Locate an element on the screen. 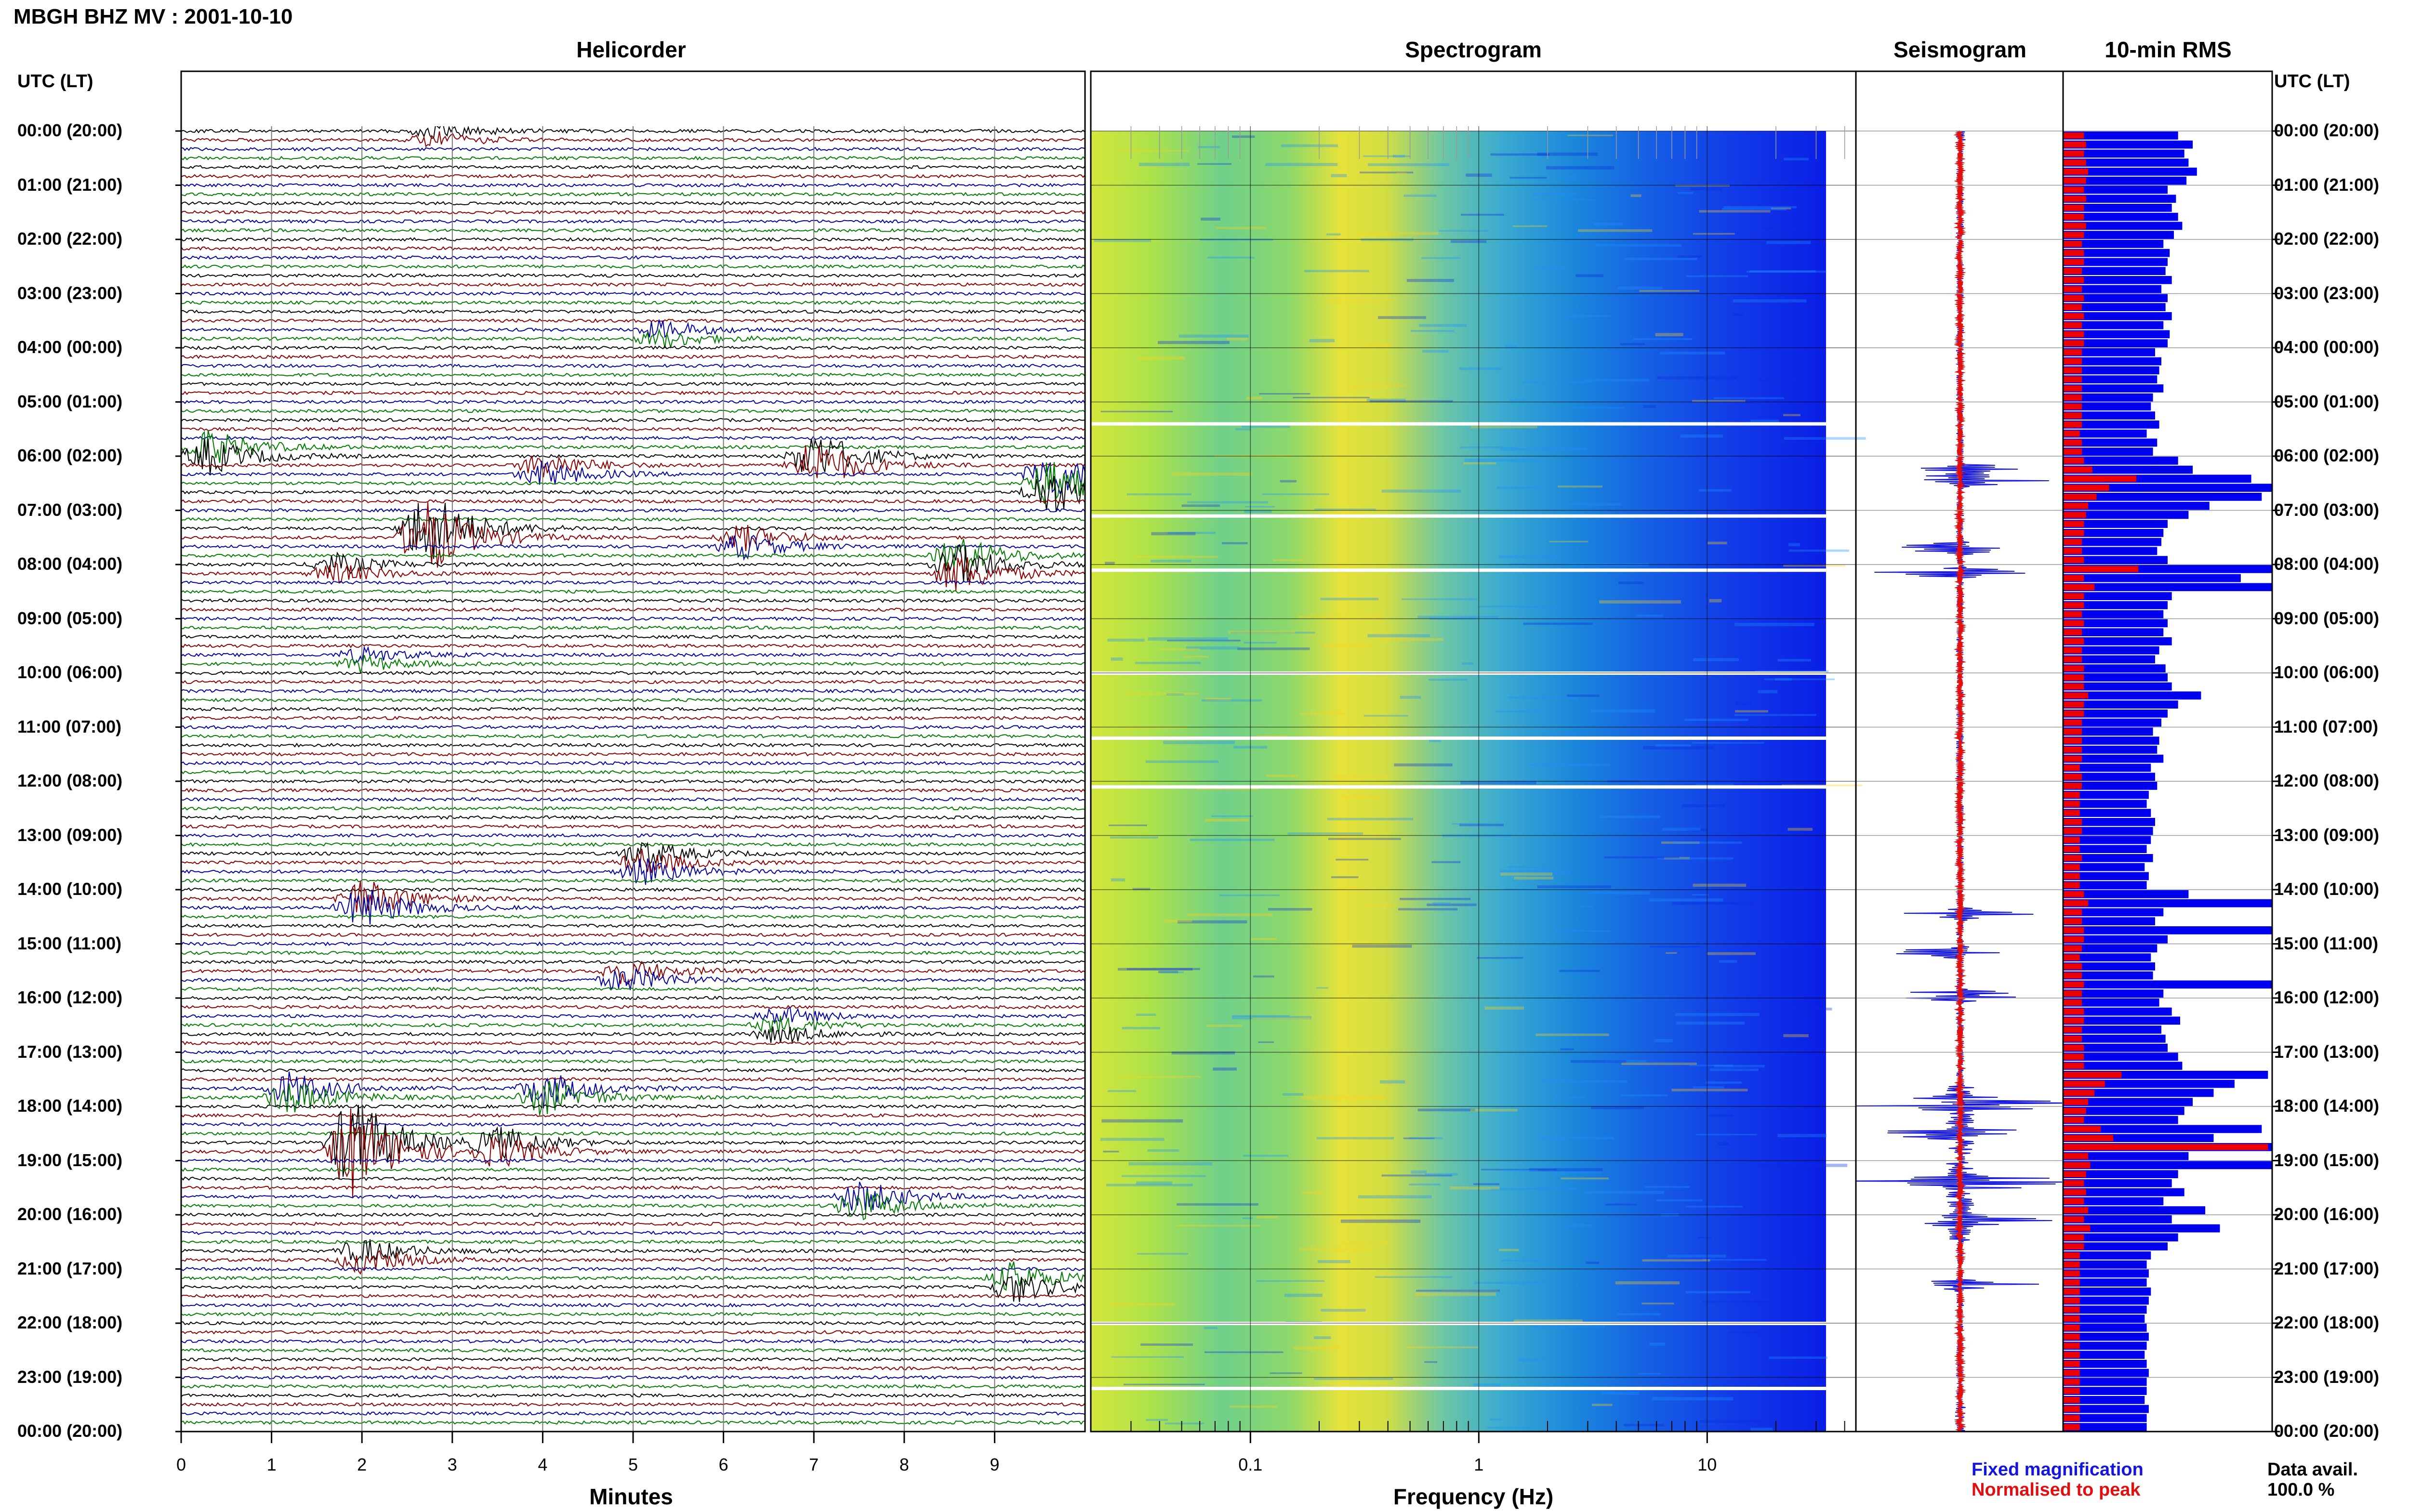 Image resolution: width=2409 pixels, height=1512 pixels. hour-label: 12:00 (08:00) is located at coordinates (2327, 780).